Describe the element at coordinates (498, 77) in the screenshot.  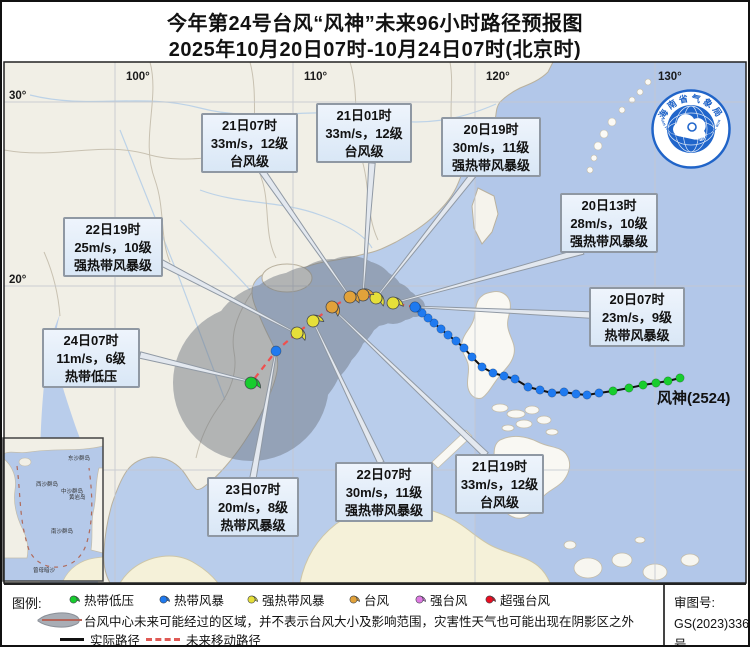
I see `lon-label-120: 120°` at that location.